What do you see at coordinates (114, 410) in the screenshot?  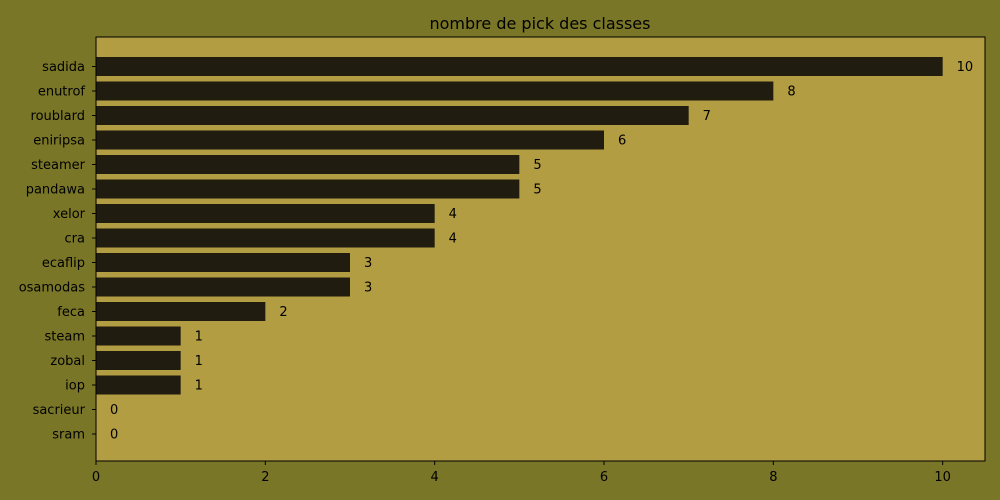 I see `value-label-sacrieur: 0` at bounding box center [114, 410].